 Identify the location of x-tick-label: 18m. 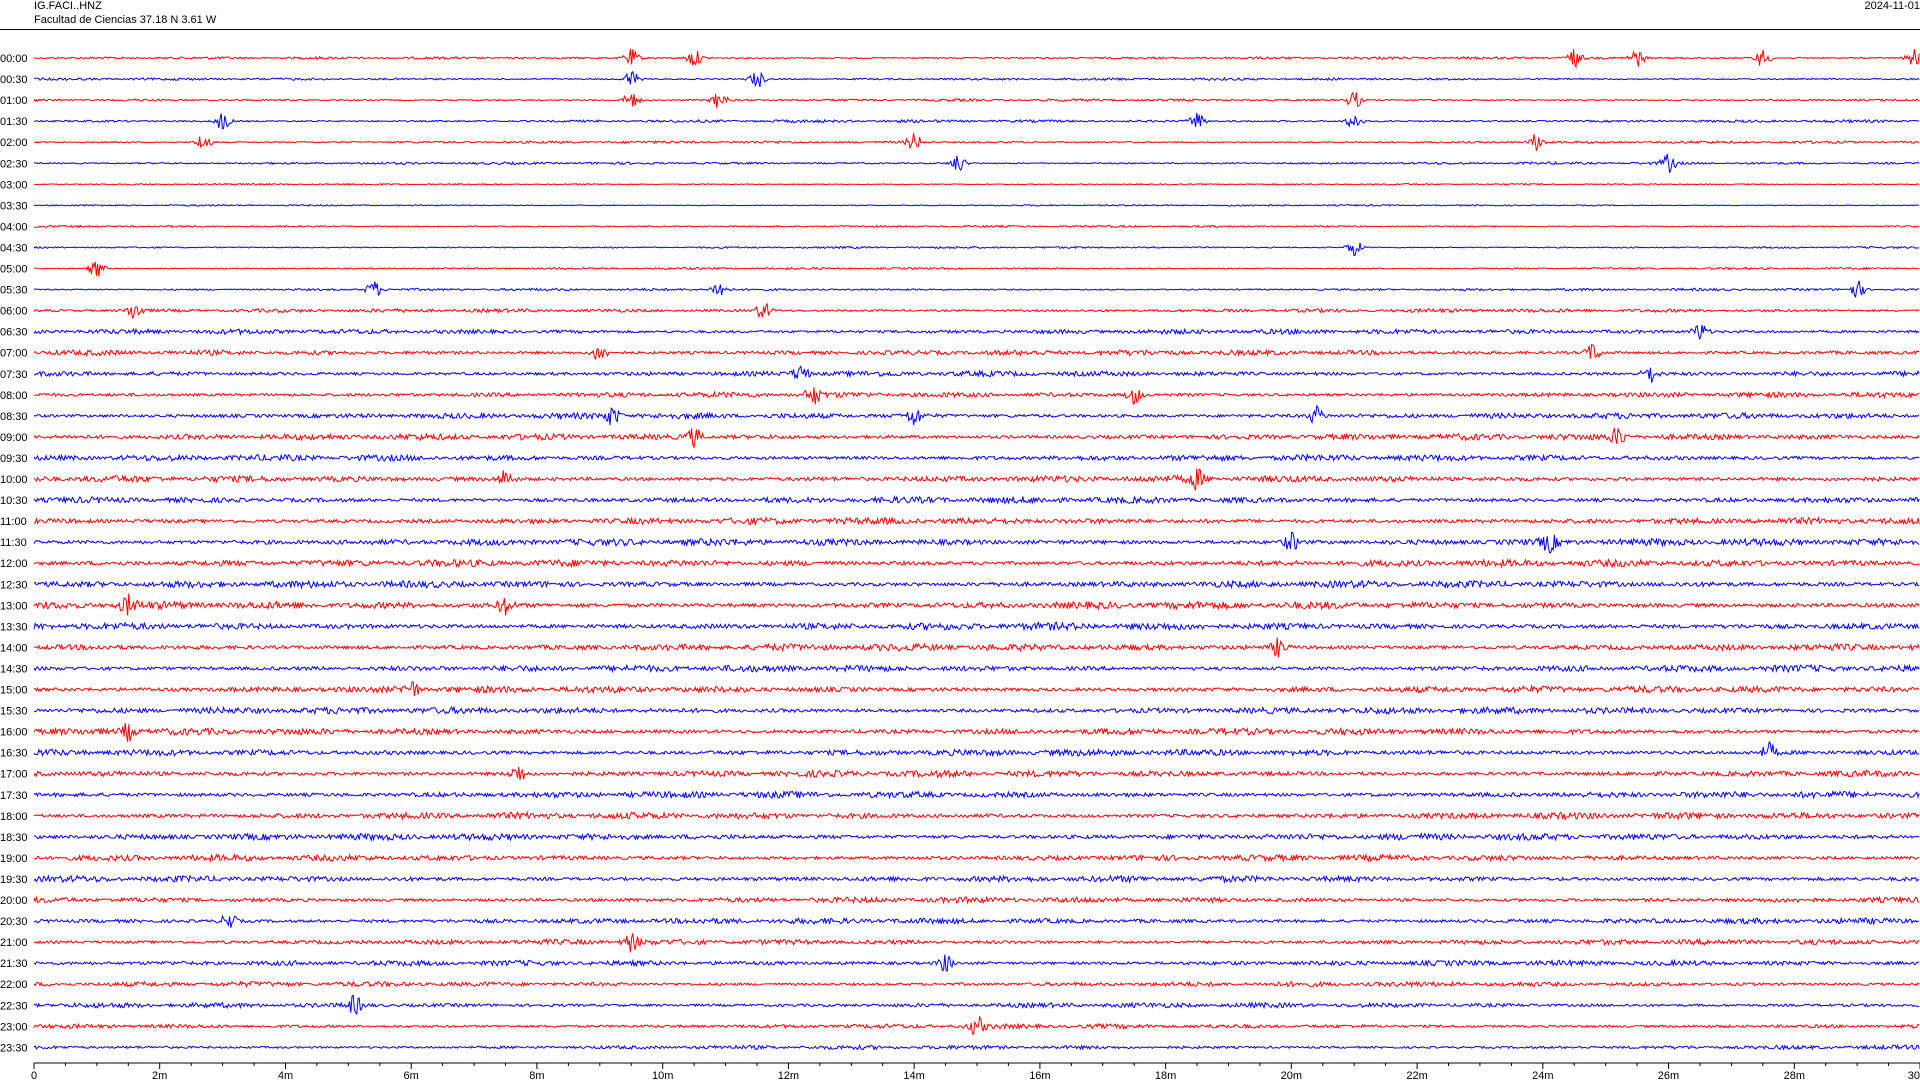
(1165, 1075).